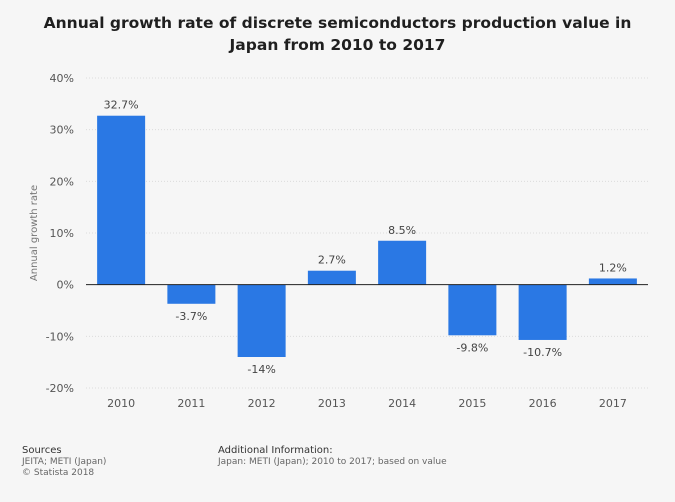  I want to click on data-label: -9.8%, so click(472, 347).